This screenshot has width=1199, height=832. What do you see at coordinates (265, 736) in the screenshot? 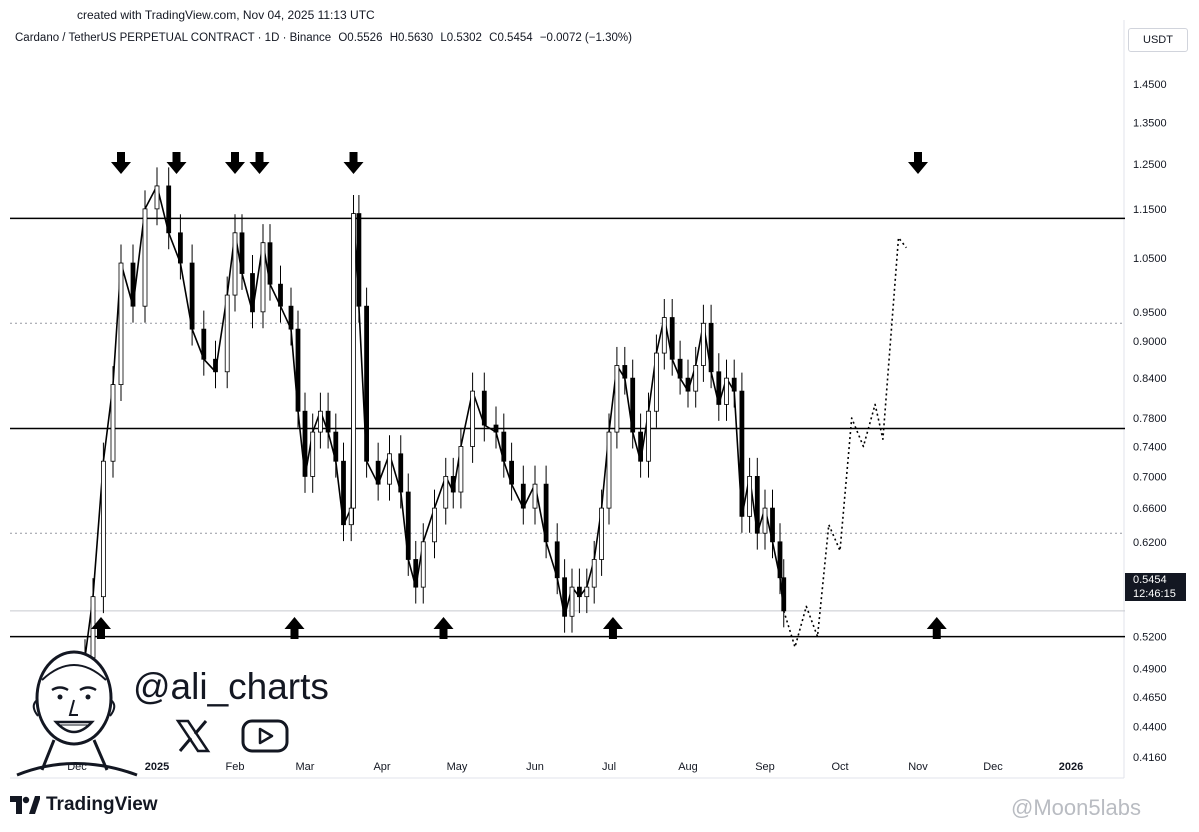
I see `youtube-icon` at bounding box center [265, 736].